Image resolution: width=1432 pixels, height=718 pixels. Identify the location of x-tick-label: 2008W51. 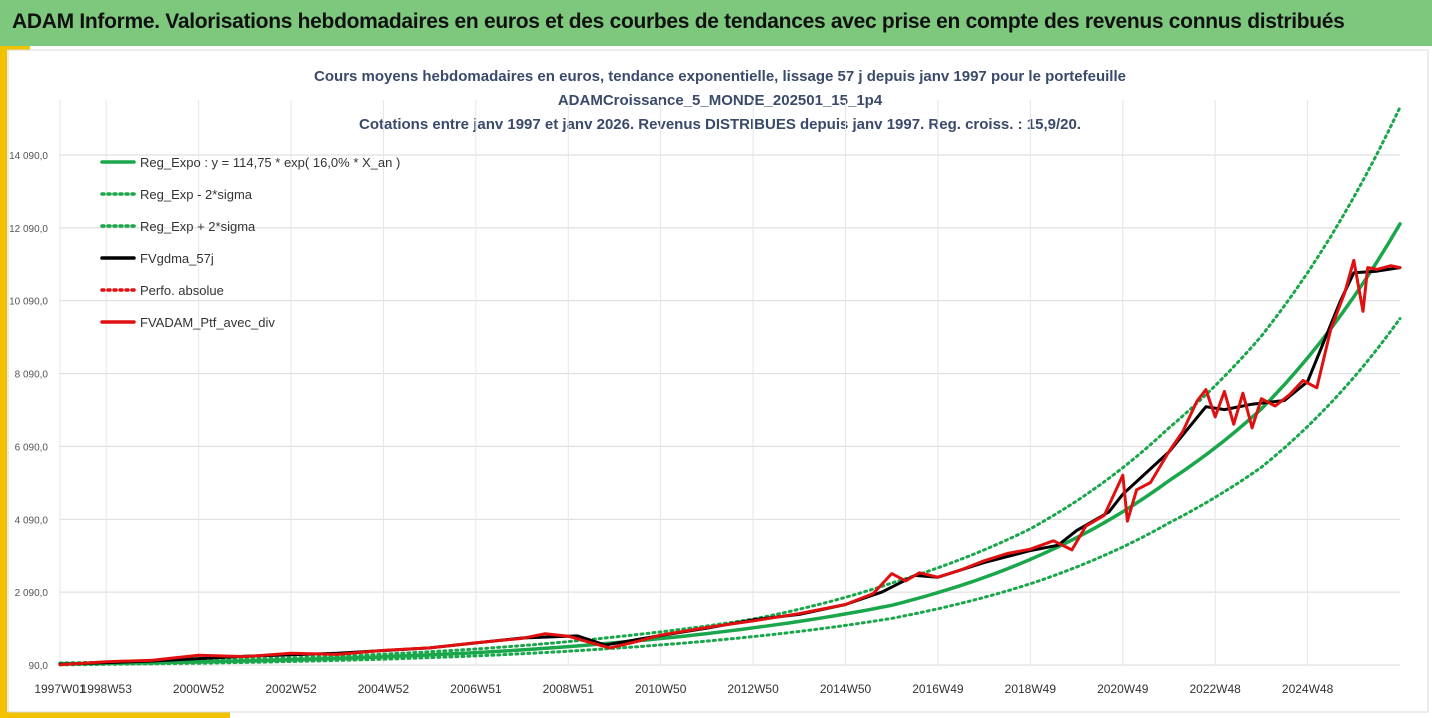
(569, 689).